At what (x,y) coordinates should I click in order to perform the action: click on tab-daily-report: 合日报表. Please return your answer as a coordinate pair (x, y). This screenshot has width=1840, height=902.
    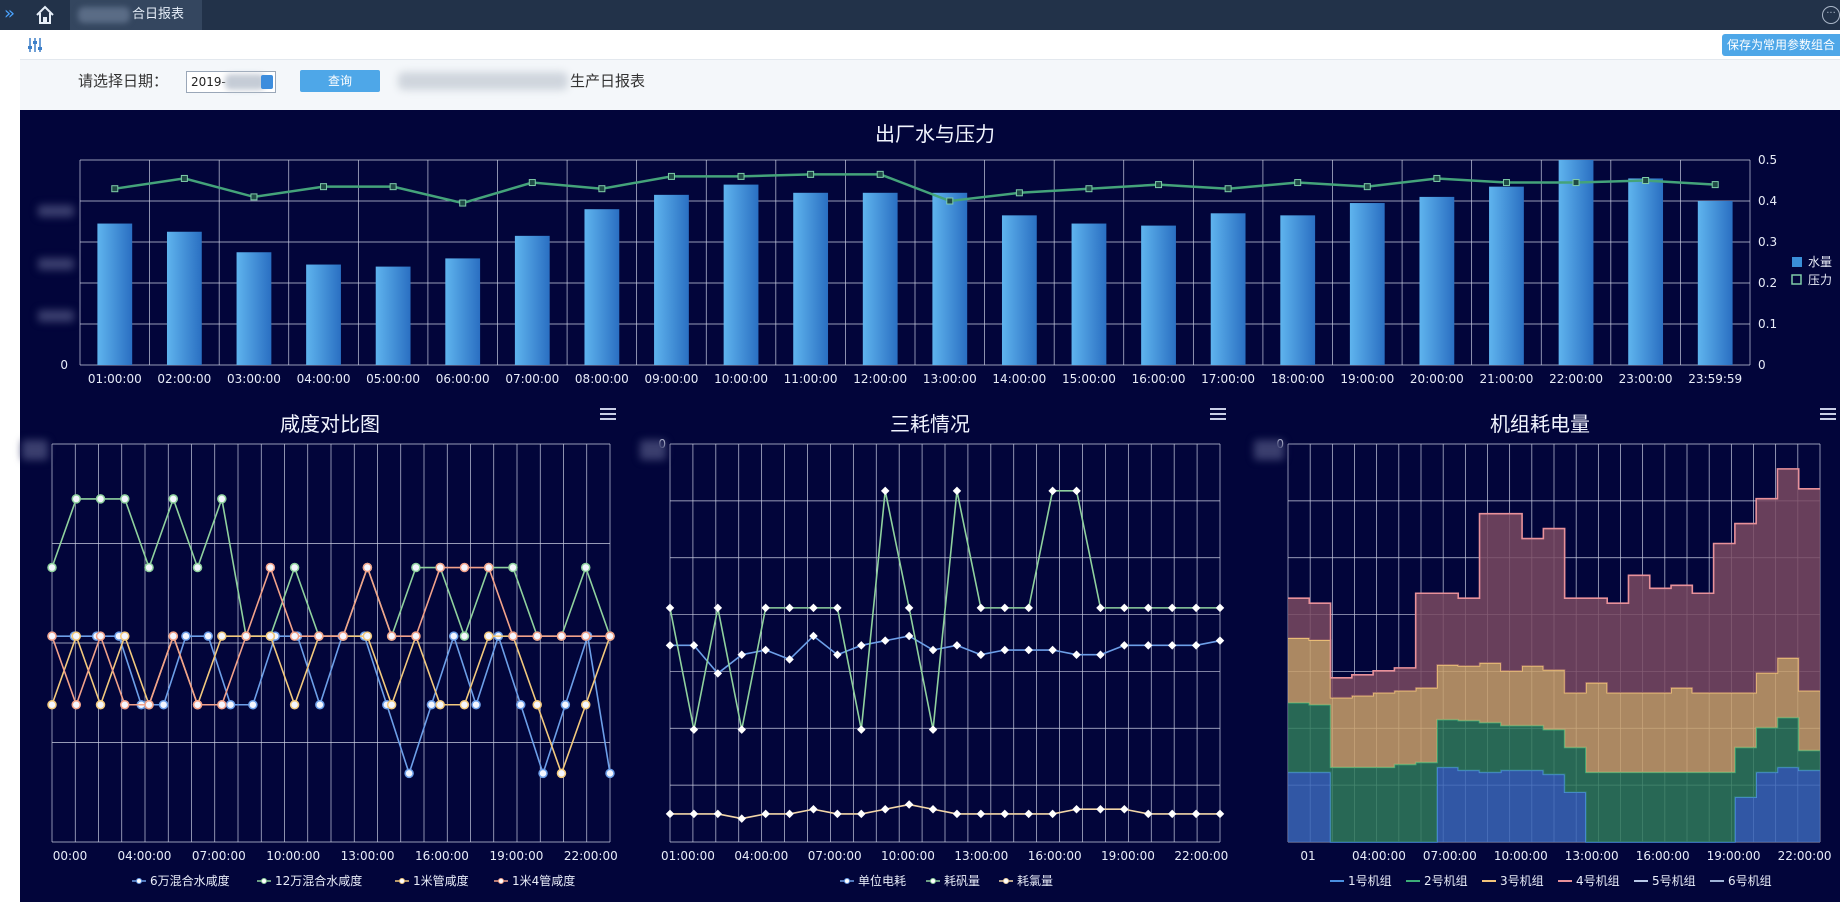
    Looking at the image, I should click on (136, 15).